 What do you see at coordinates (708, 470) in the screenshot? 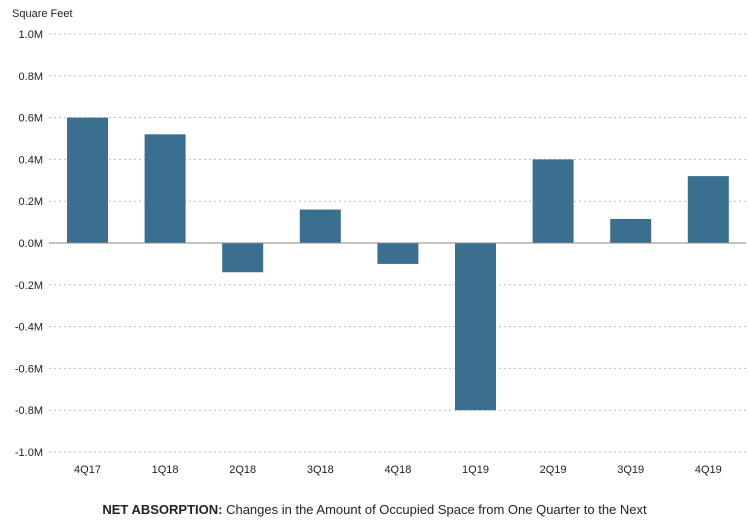
I see `x-tick-label: 4Q19` at bounding box center [708, 470].